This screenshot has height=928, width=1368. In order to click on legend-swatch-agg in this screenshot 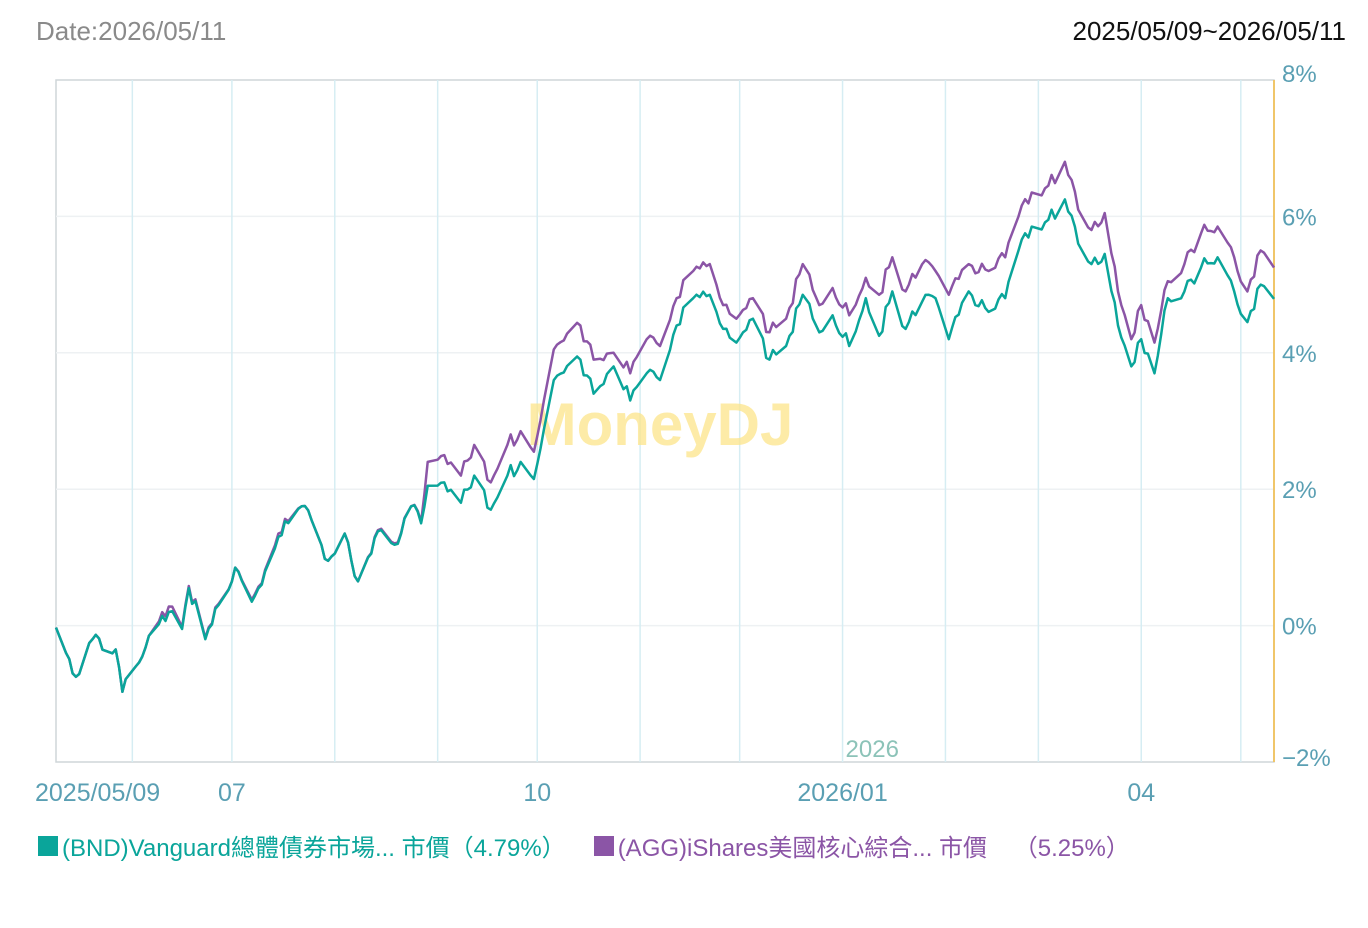, I will do `click(603, 845)`.